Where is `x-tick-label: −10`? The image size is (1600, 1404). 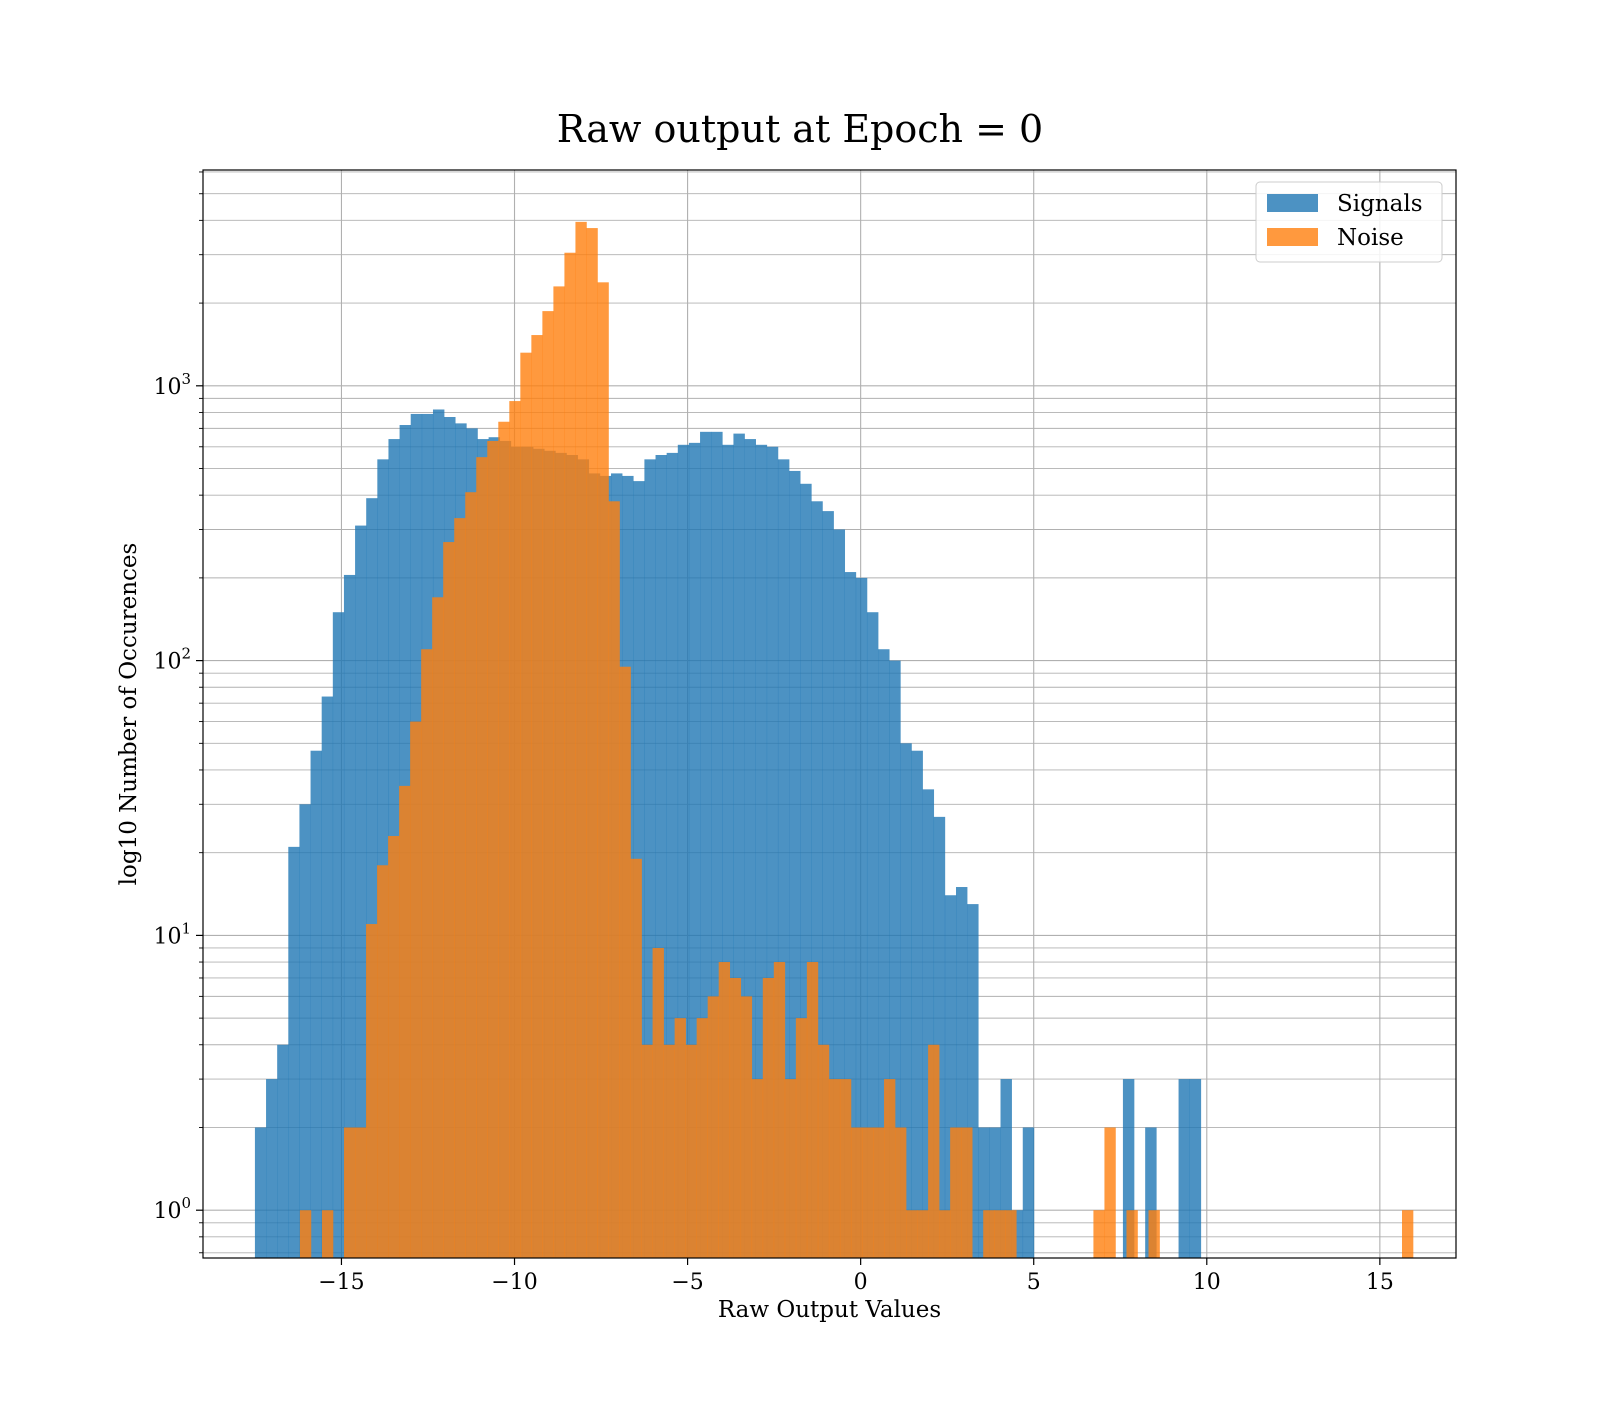 x-tick-label: −10 is located at coordinates (514, 1282).